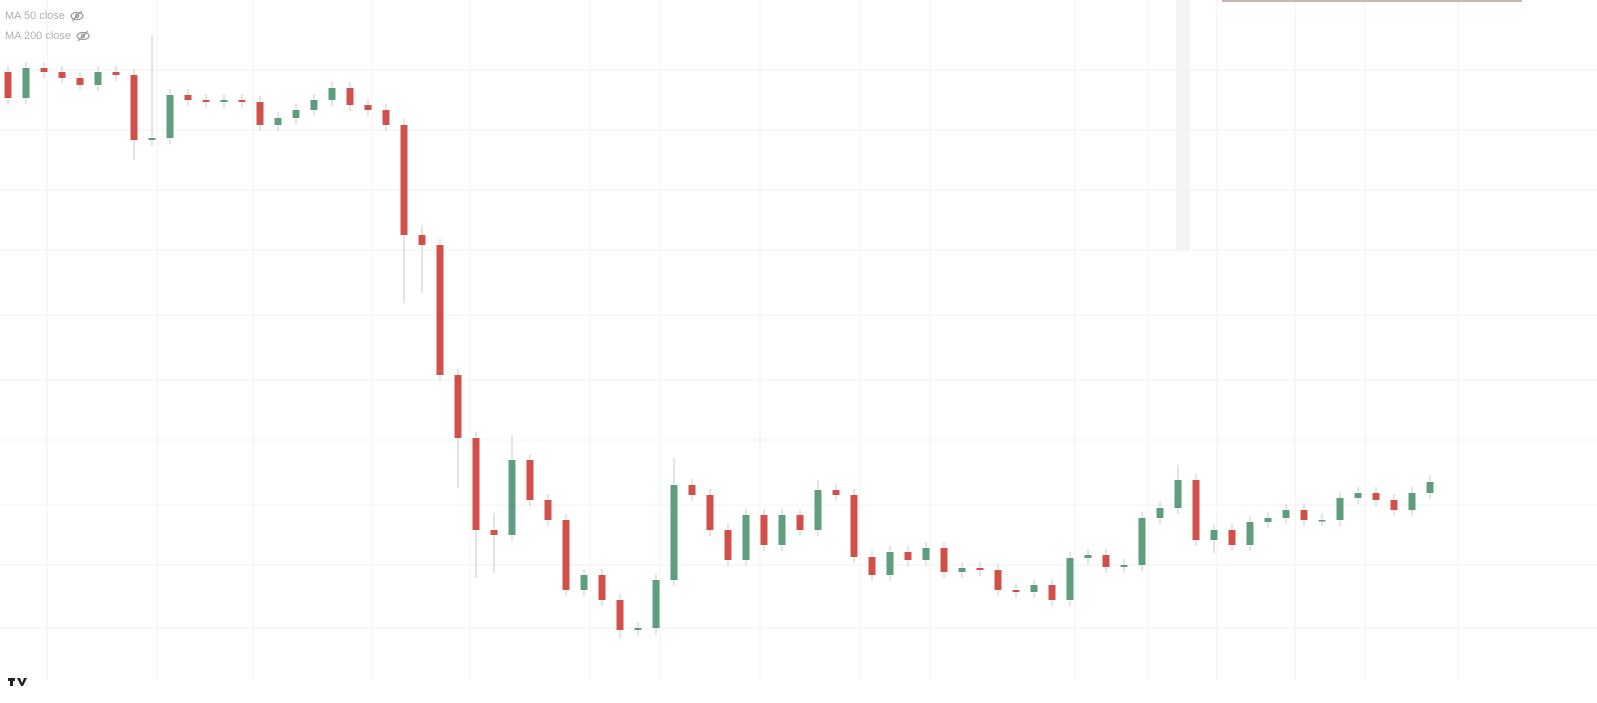  What do you see at coordinates (1183, 125) in the screenshot?
I see `overlay-shadow` at bounding box center [1183, 125].